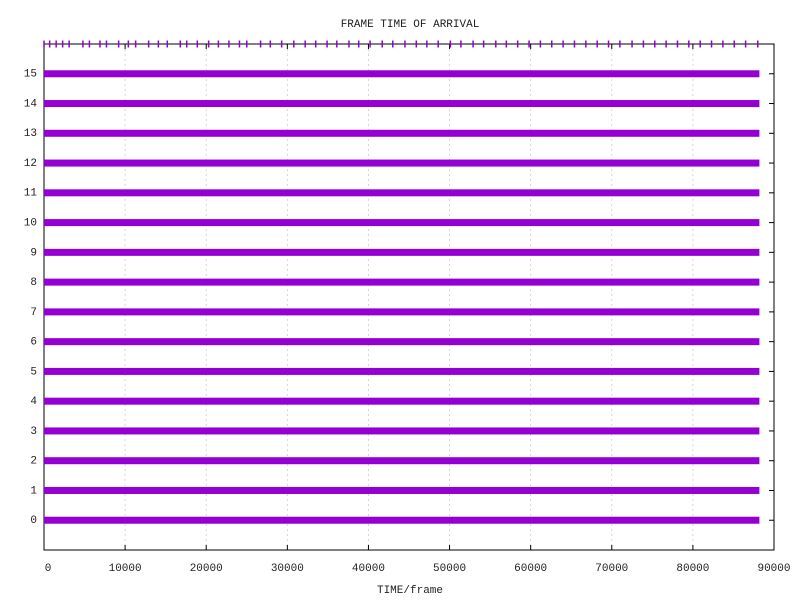  What do you see at coordinates (33, 283) in the screenshot?
I see `y-tick-label: 8` at bounding box center [33, 283].